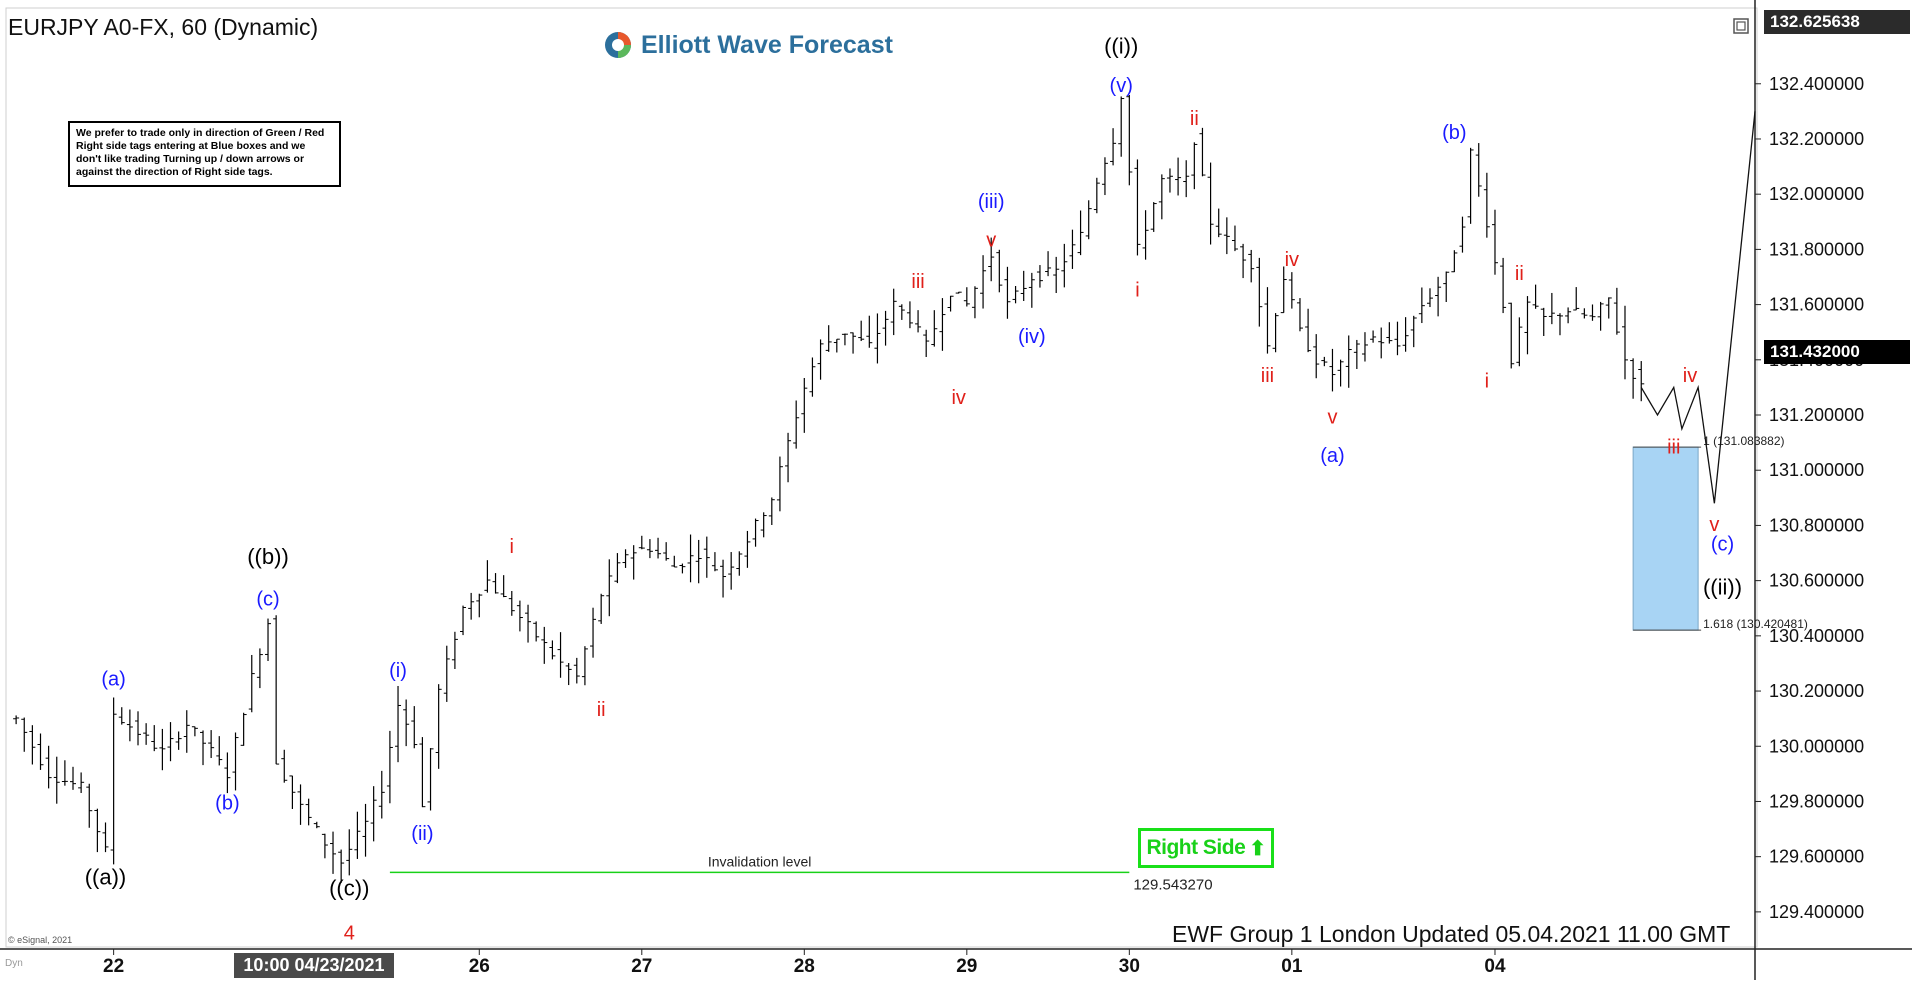  What do you see at coordinates (1816, 857) in the screenshot?
I see `y-tick-label: 129.600000` at bounding box center [1816, 857].